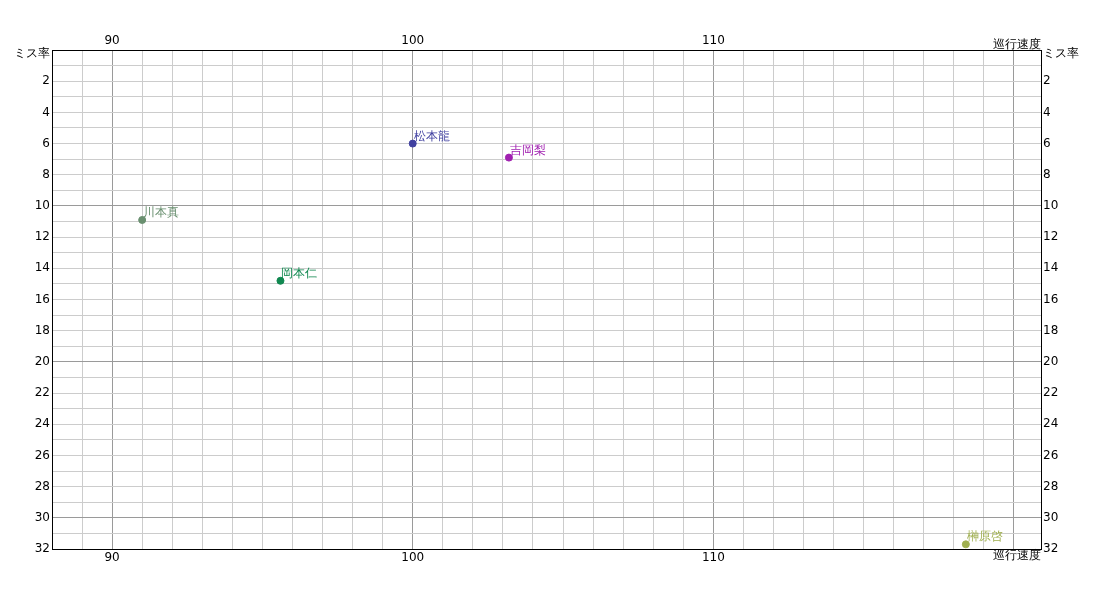  I want to click on series-label: 榊原啓, so click(984, 536).